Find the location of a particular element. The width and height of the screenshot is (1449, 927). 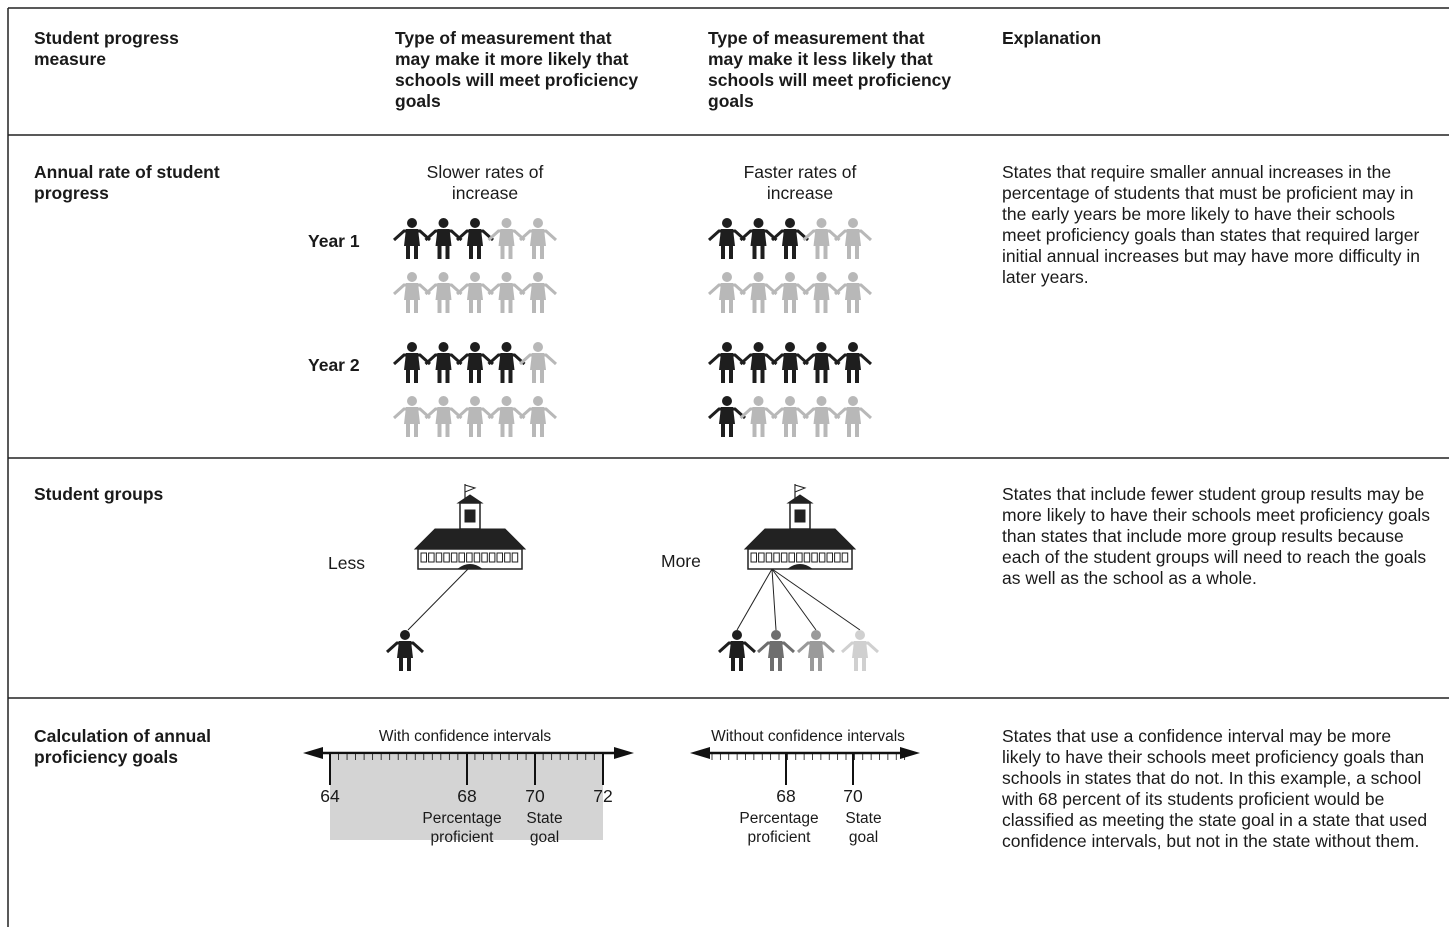

arrow is located at coordinates (624, 753).